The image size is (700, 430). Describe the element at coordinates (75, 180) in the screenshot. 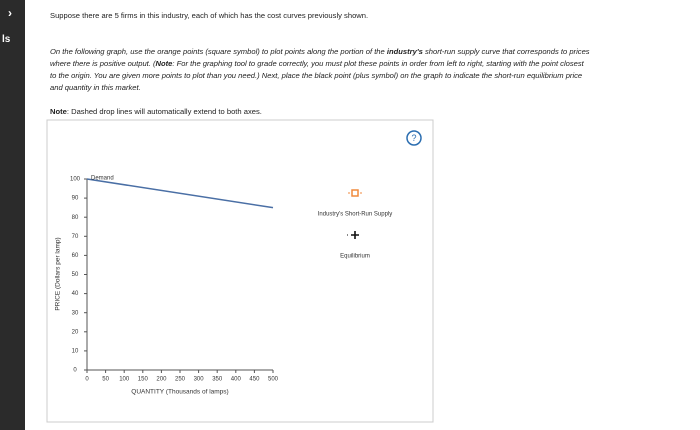

I see `y-tick-label: 100` at that location.